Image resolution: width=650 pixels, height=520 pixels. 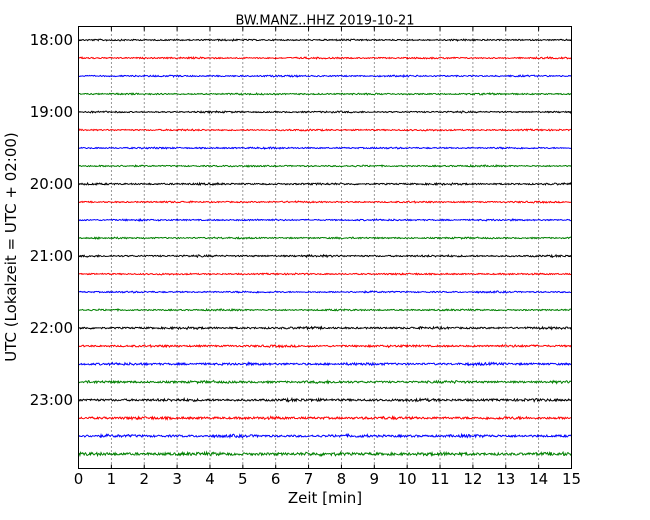 What do you see at coordinates (505, 479) in the screenshot?
I see `x-tick-label-13: 13` at bounding box center [505, 479].